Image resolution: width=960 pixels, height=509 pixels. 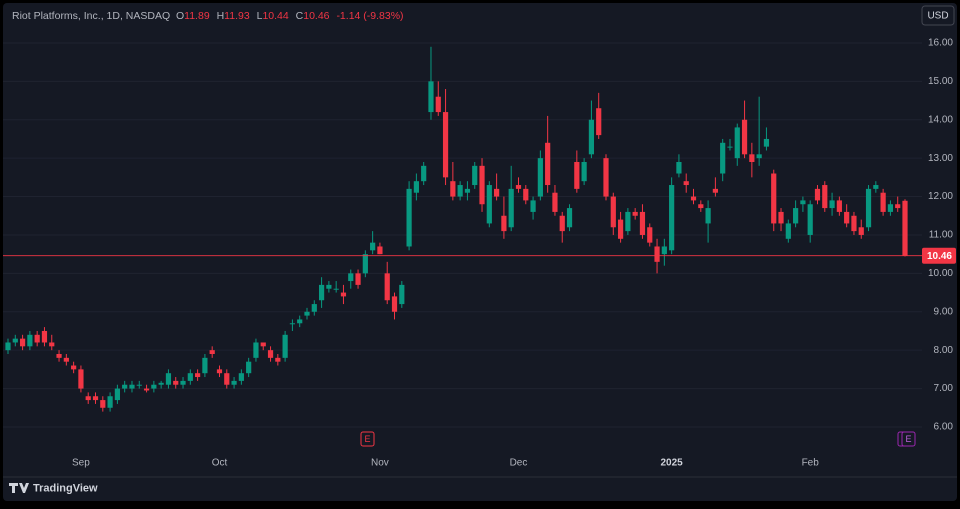 What do you see at coordinates (180, 16) in the screenshot?
I see `ohlc-prefix: O` at bounding box center [180, 16].